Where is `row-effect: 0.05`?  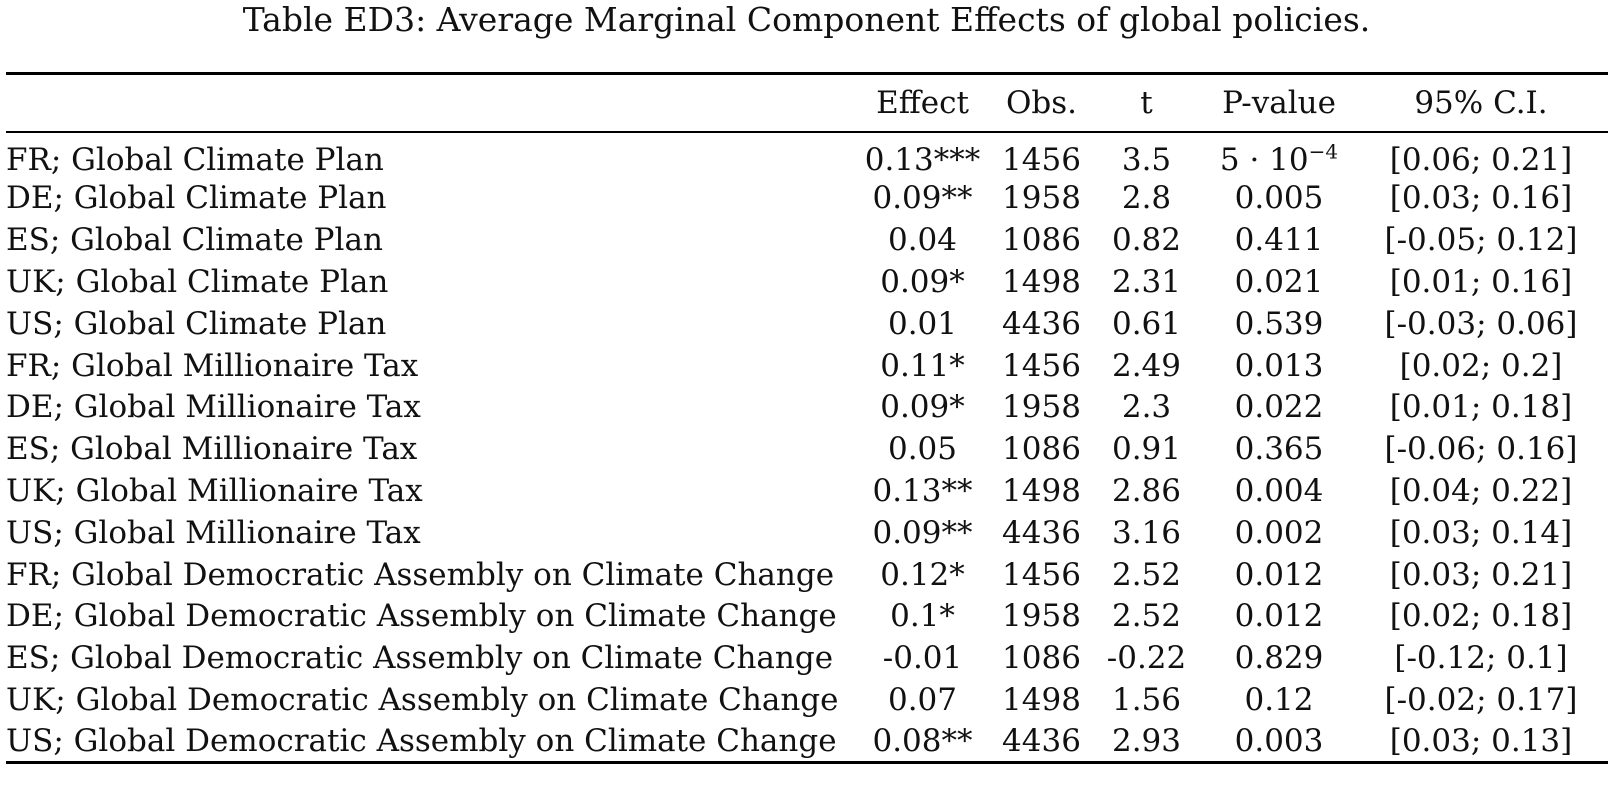
row-effect: 0.05 is located at coordinates (922, 449).